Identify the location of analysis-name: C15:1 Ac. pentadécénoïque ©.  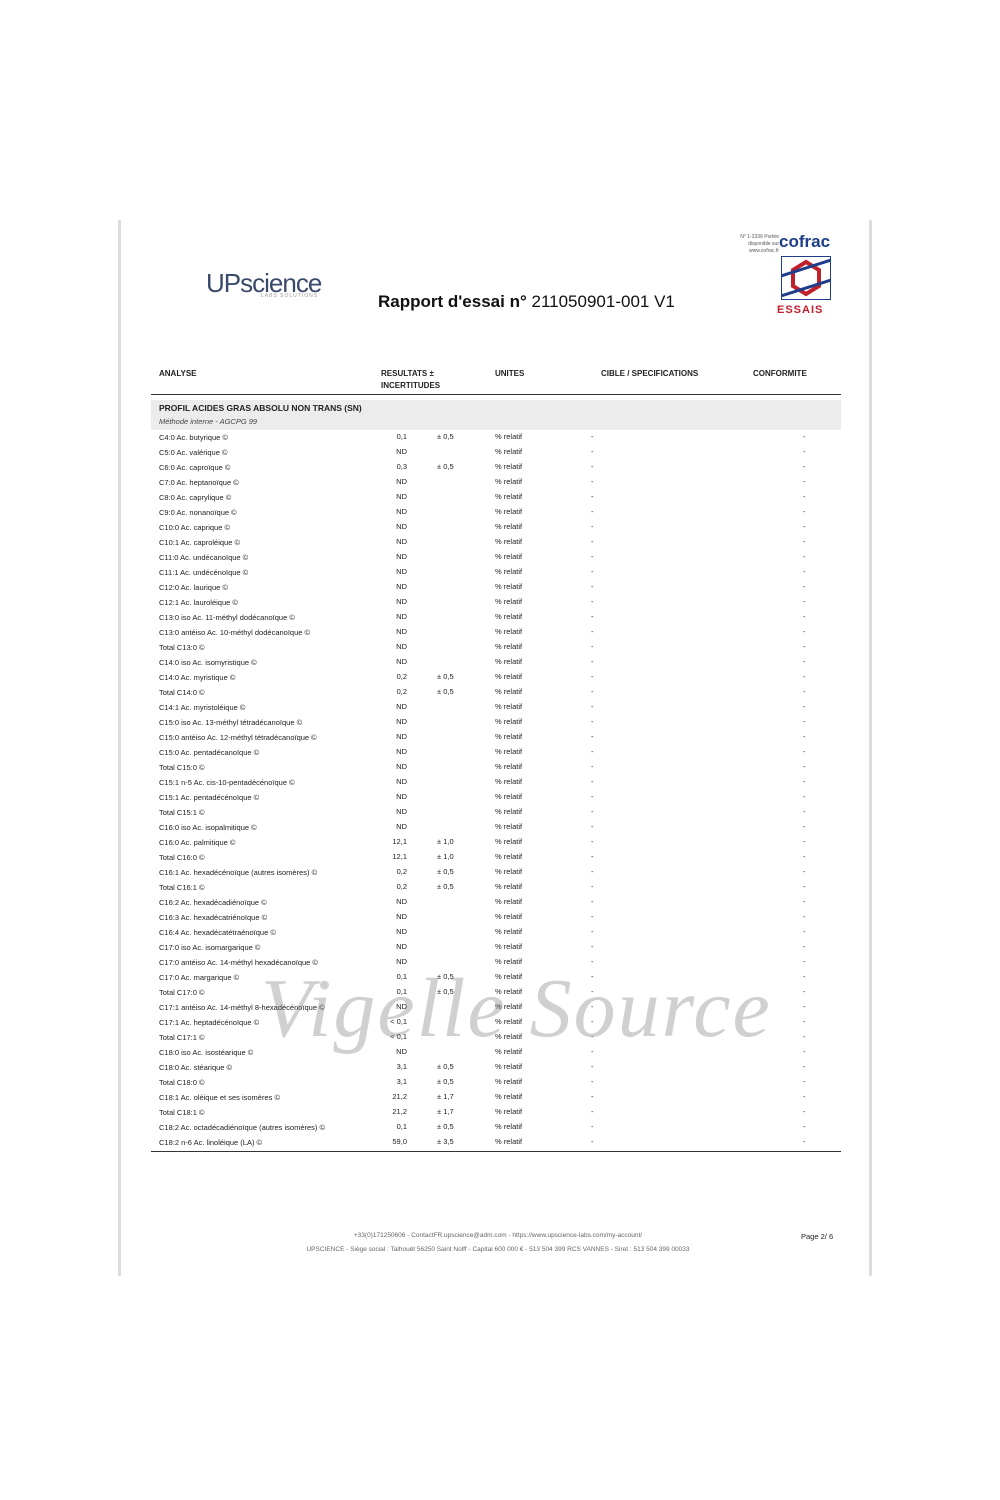
(209, 797).